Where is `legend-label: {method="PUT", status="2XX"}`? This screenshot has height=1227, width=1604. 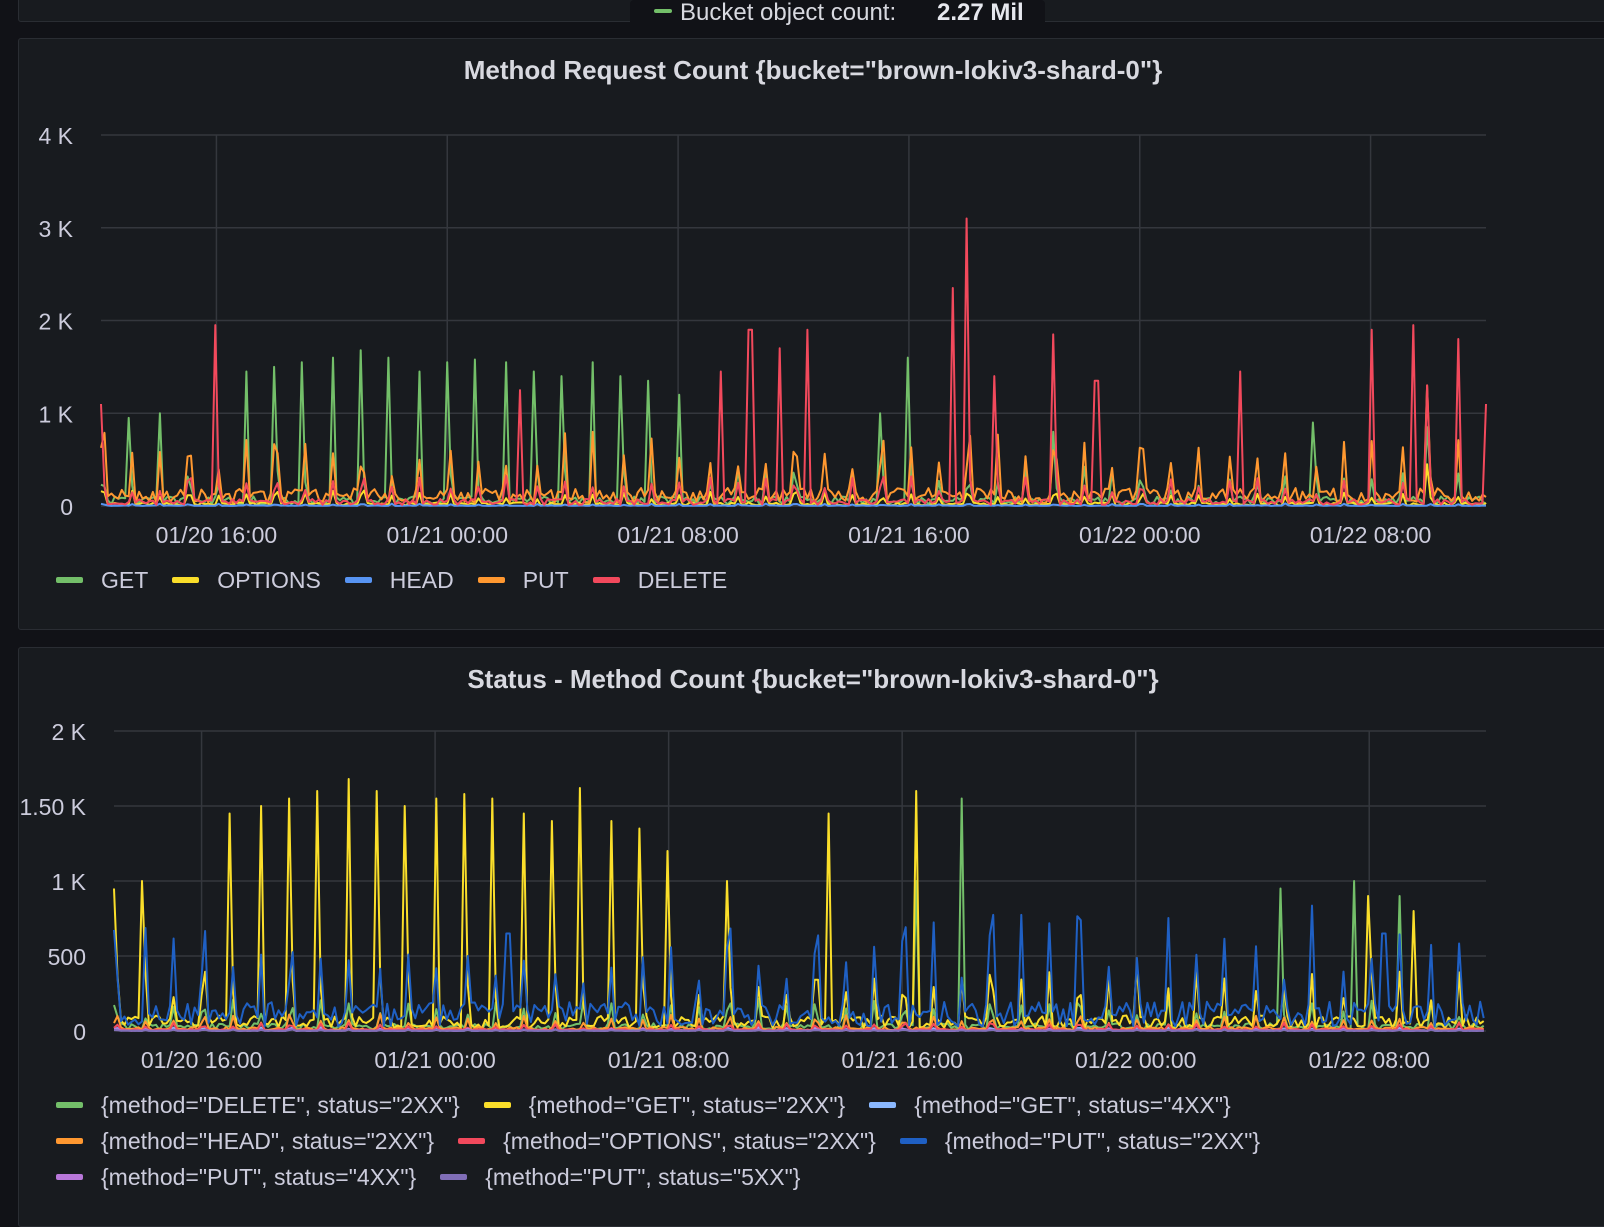 legend-label: {method="PUT", status="2XX"} is located at coordinates (1102, 1140).